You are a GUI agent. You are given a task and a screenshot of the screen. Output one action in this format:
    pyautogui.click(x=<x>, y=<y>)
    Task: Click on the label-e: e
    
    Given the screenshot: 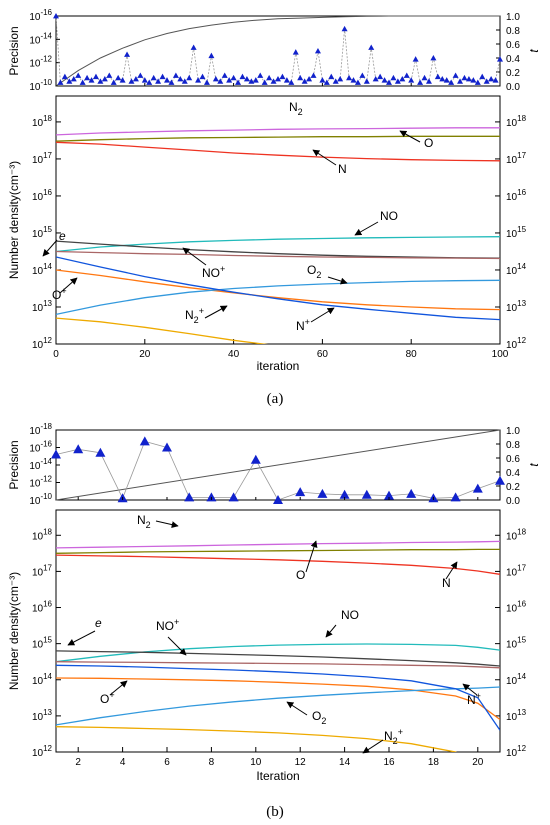 What is the action you would take?
    pyautogui.click(x=62, y=236)
    